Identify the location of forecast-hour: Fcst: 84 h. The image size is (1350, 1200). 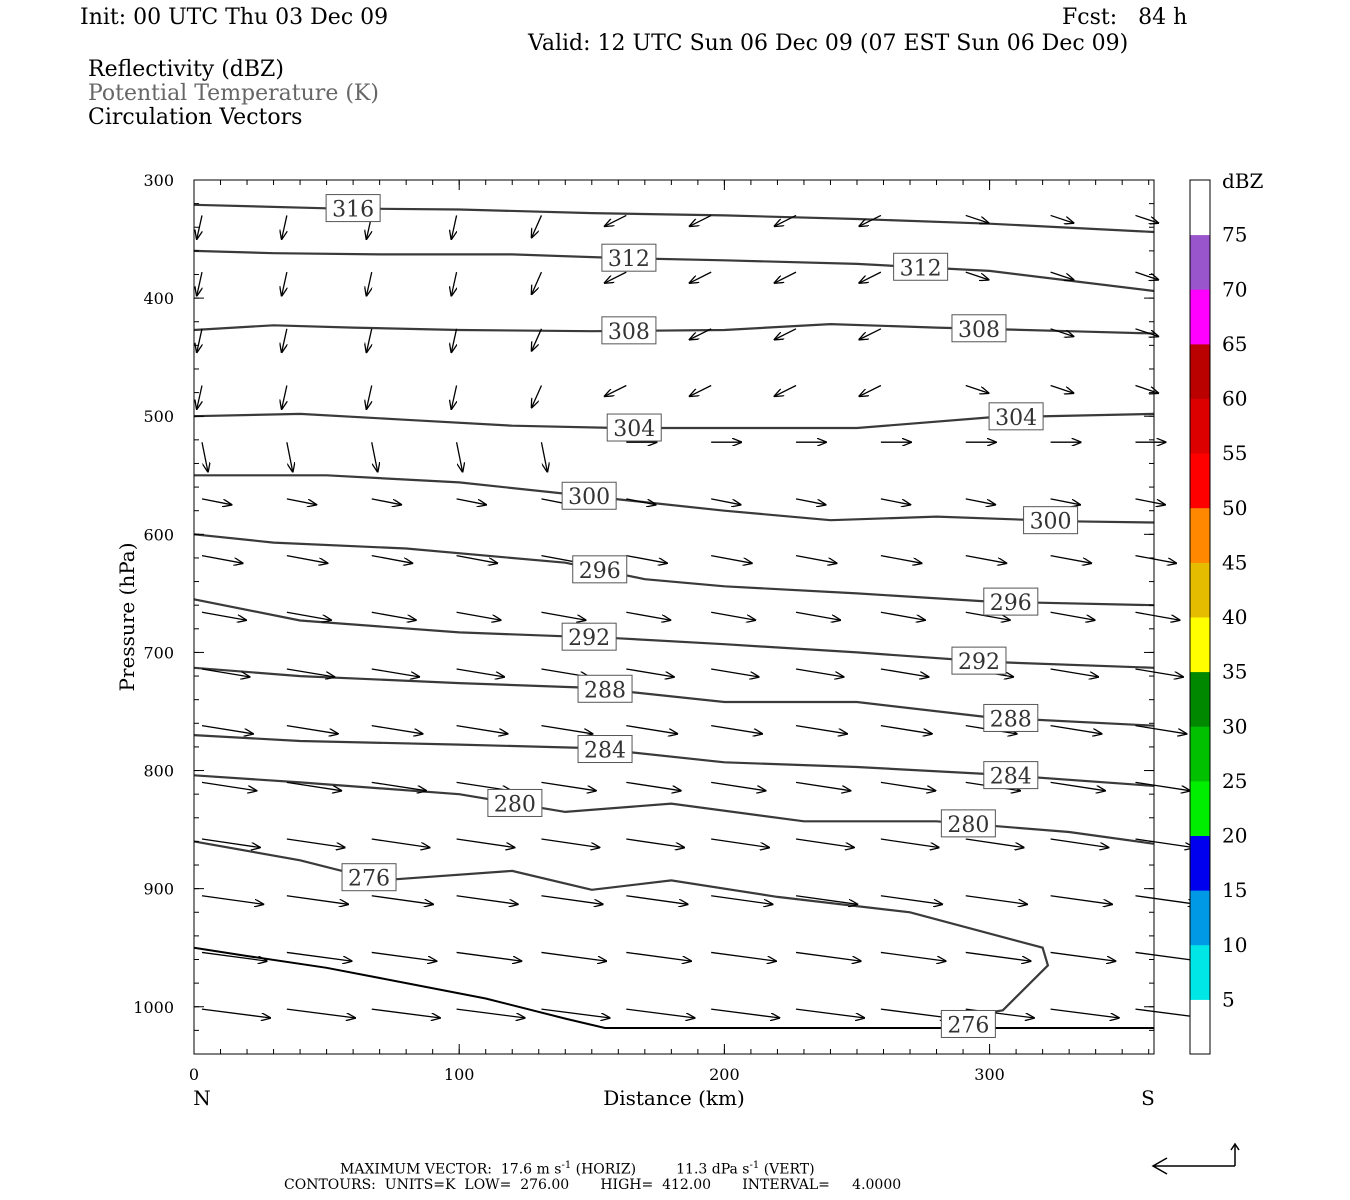
(1125, 17).